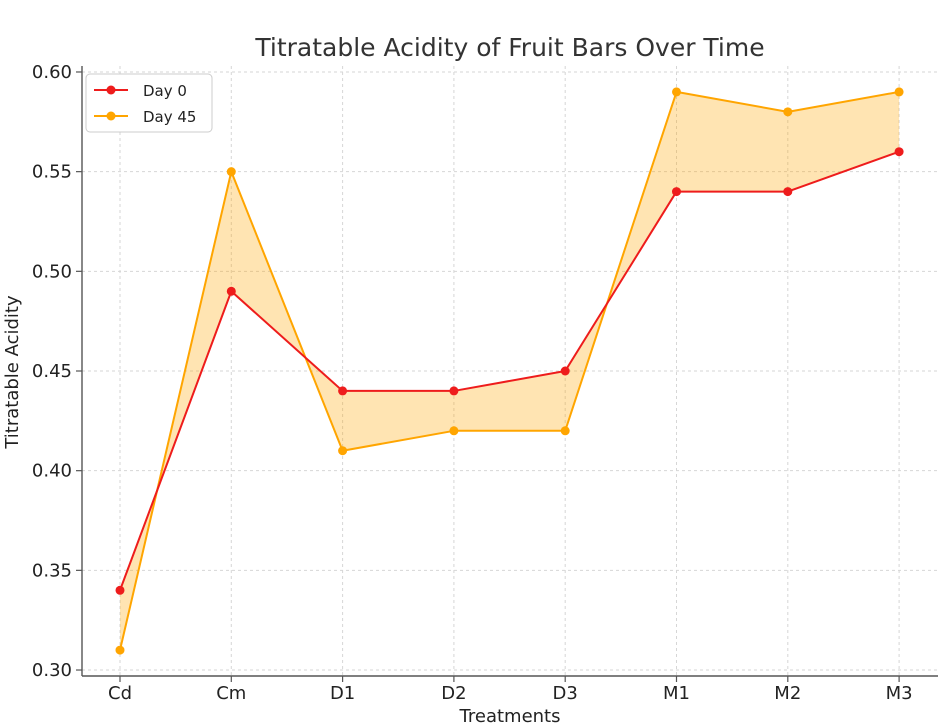  Describe the element at coordinates (787, 693) in the screenshot. I see `x-tick-label: M2` at that location.